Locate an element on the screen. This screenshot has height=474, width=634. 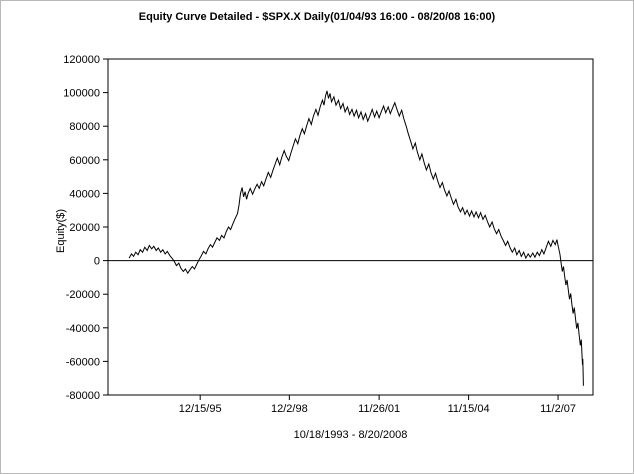
x-tick-label: 12/15/95 is located at coordinates (200, 409).